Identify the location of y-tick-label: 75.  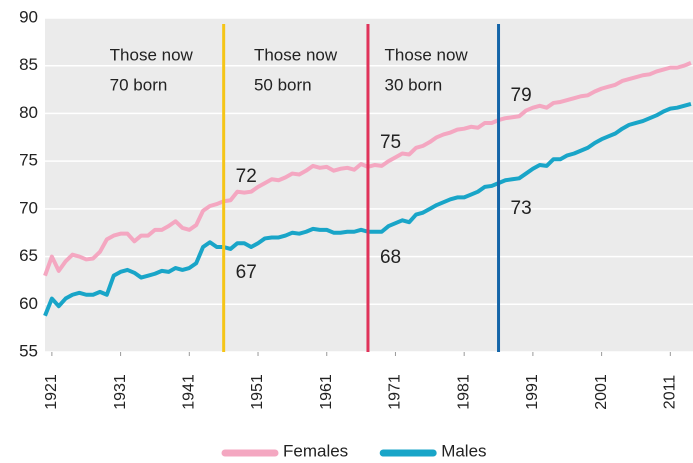
(28, 160).